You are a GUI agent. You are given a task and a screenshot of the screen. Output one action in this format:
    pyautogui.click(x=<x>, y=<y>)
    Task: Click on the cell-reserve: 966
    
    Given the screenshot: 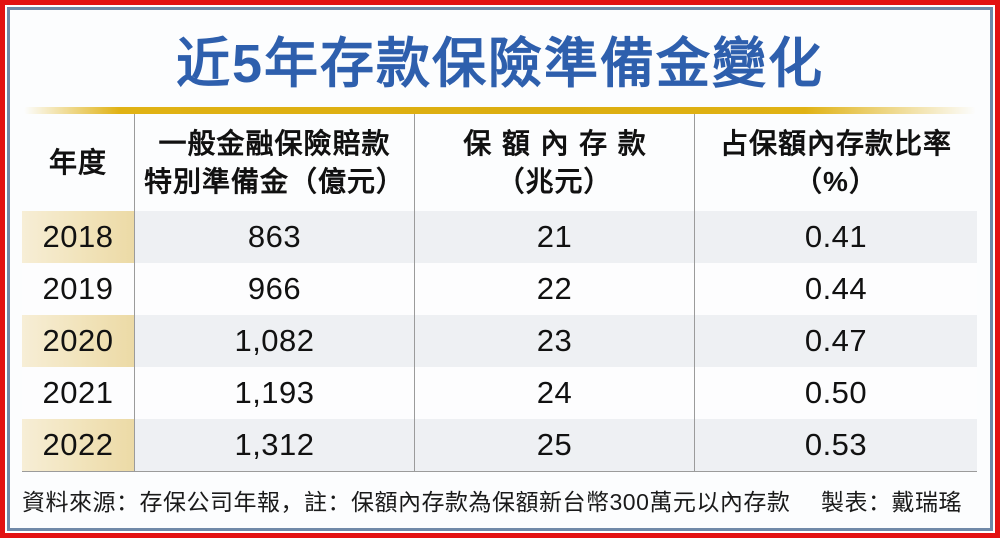 What is the action you would take?
    pyautogui.click(x=275, y=289)
    